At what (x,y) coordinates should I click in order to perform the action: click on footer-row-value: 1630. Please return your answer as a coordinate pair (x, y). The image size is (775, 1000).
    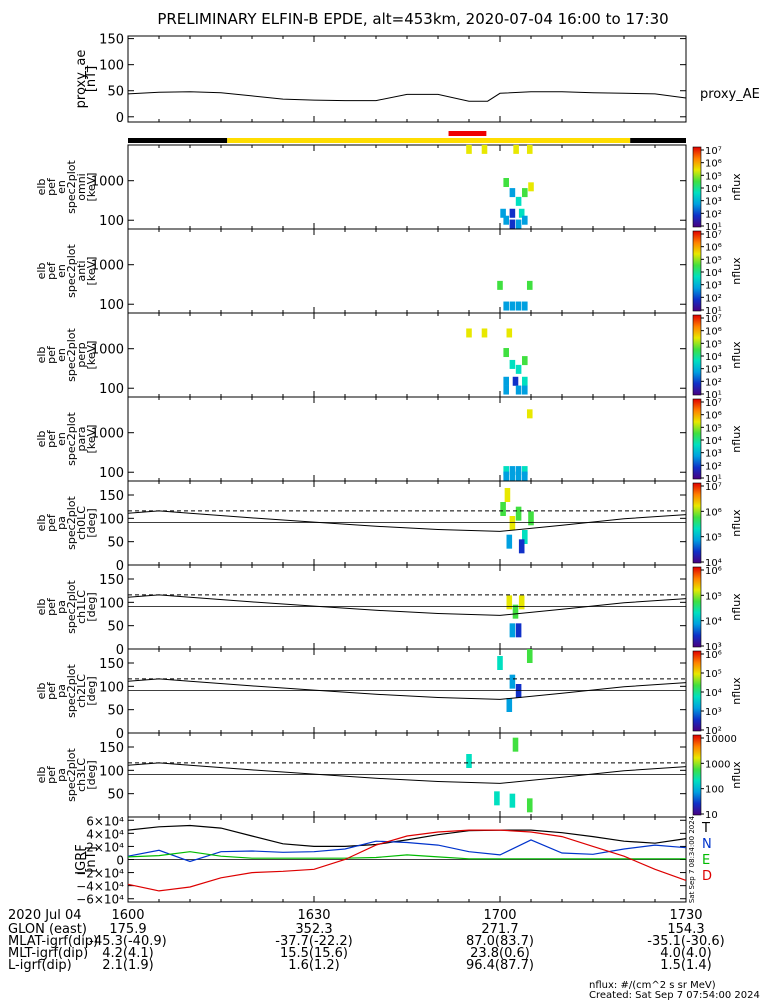
    Looking at the image, I should click on (313, 915).